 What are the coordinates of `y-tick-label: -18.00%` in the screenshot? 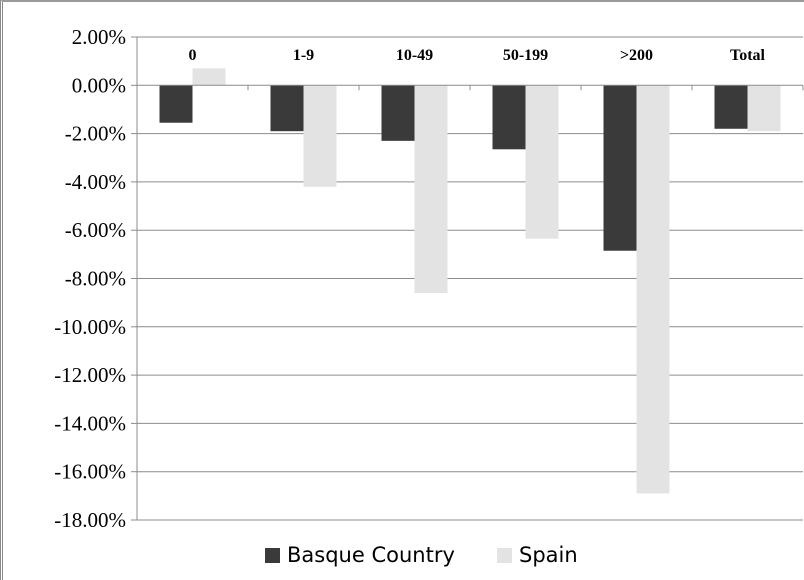 It's located at (90, 520).